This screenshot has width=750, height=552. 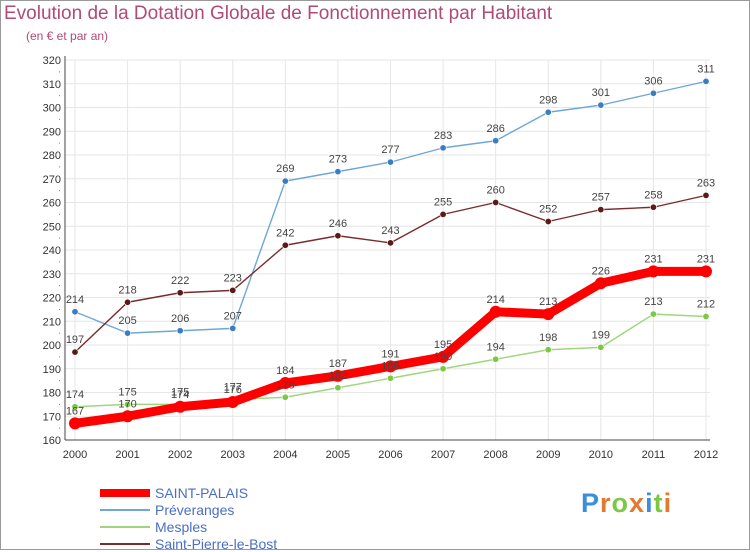 I want to click on data-label: 177, so click(x=233, y=388).